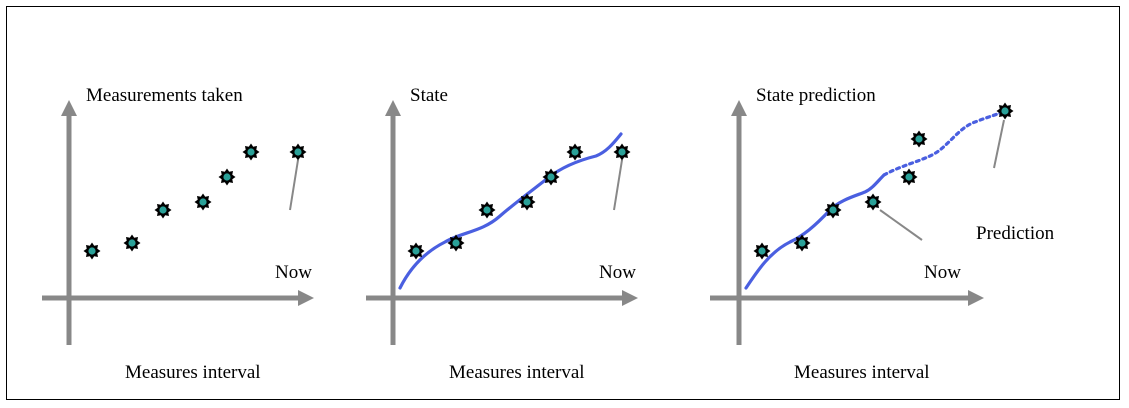 Image resolution: width=1129 pixels, height=408 pixels. Describe the element at coordinates (999, 144) in the screenshot. I see `prediction-pointer` at that location.